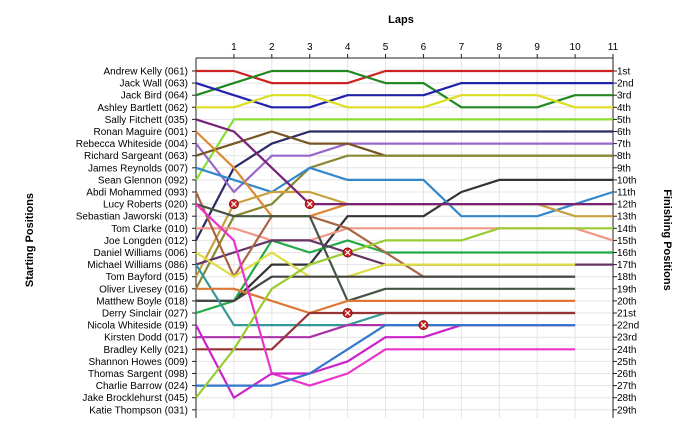 The height and width of the screenshot is (435, 700). What do you see at coordinates (348, 47) in the screenshot?
I see `lap-tick-label: 4` at bounding box center [348, 47].